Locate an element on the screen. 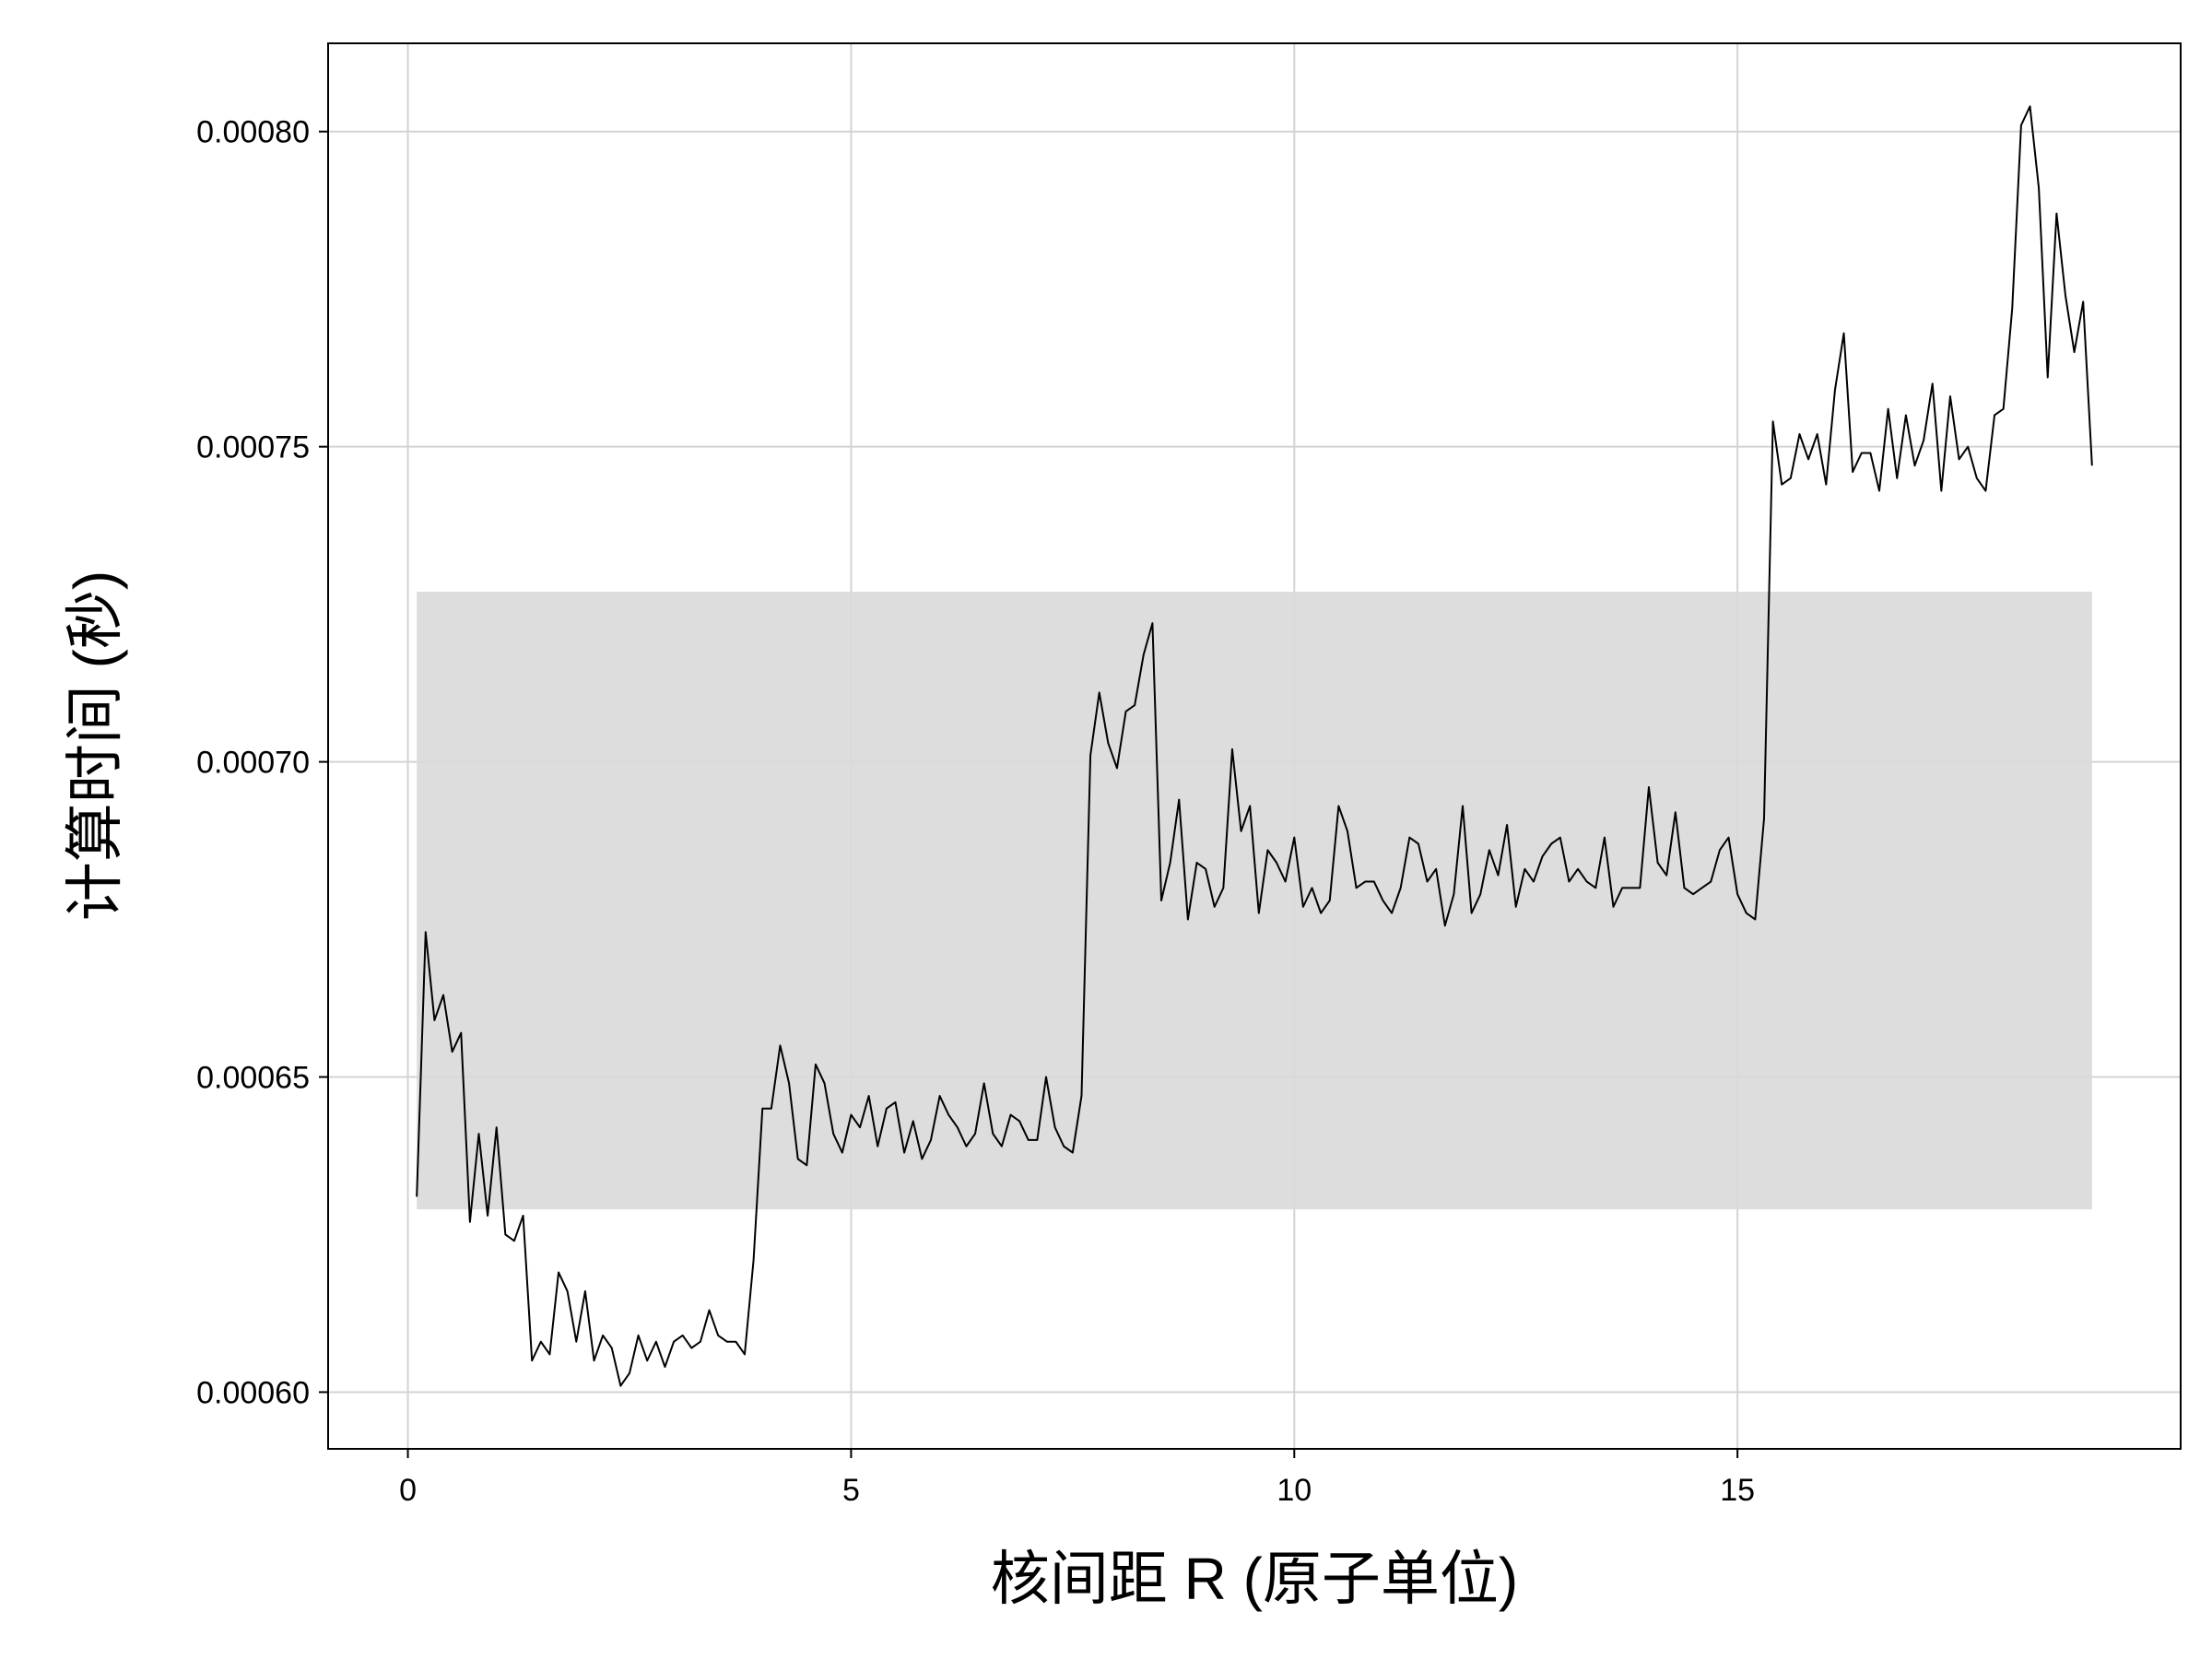 The width and height of the screenshot is (2212, 1659). x-tick-label: 0 is located at coordinates (408, 1490).